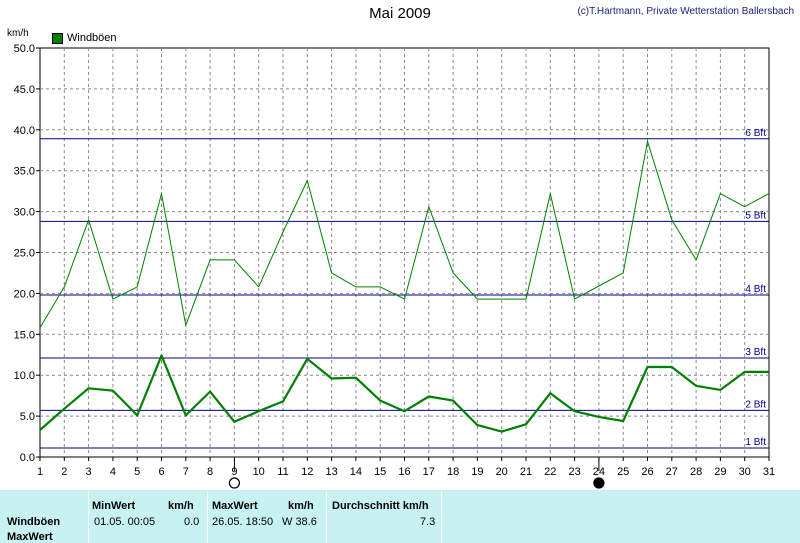 Image resolution: width=800 pixels, height=543 pixels. I want to click on y-tick-label: 0.0, so click(27, 458).